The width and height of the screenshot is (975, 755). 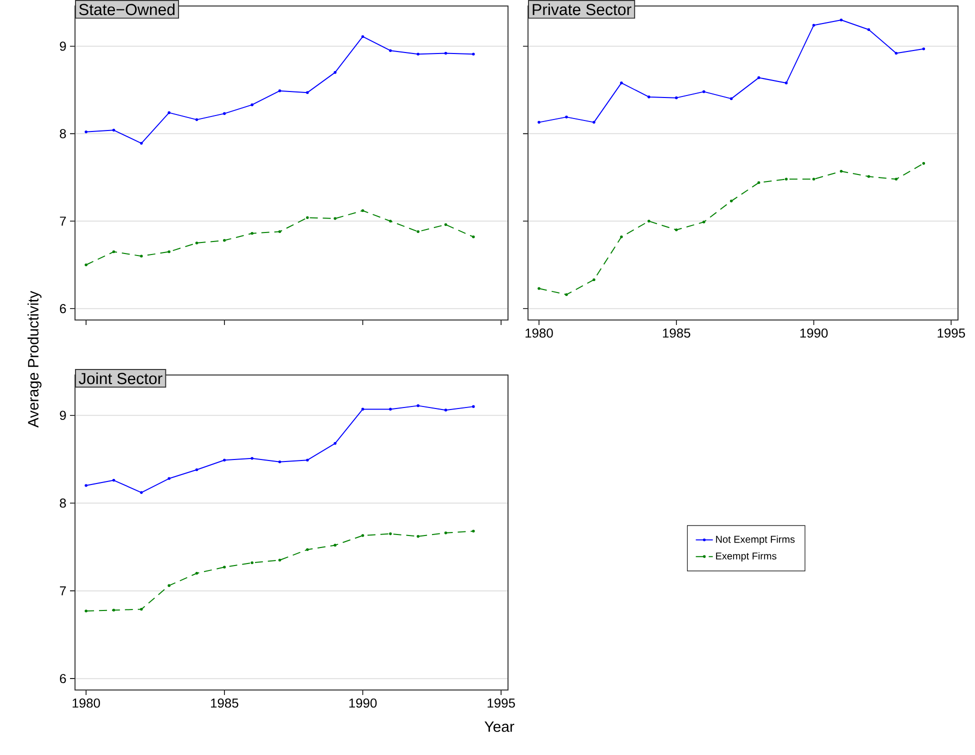 What do you see at coordinates (127, 9) in the screenshot?
I see `chart-title: State−Owned` at bounding box center [127, 9].